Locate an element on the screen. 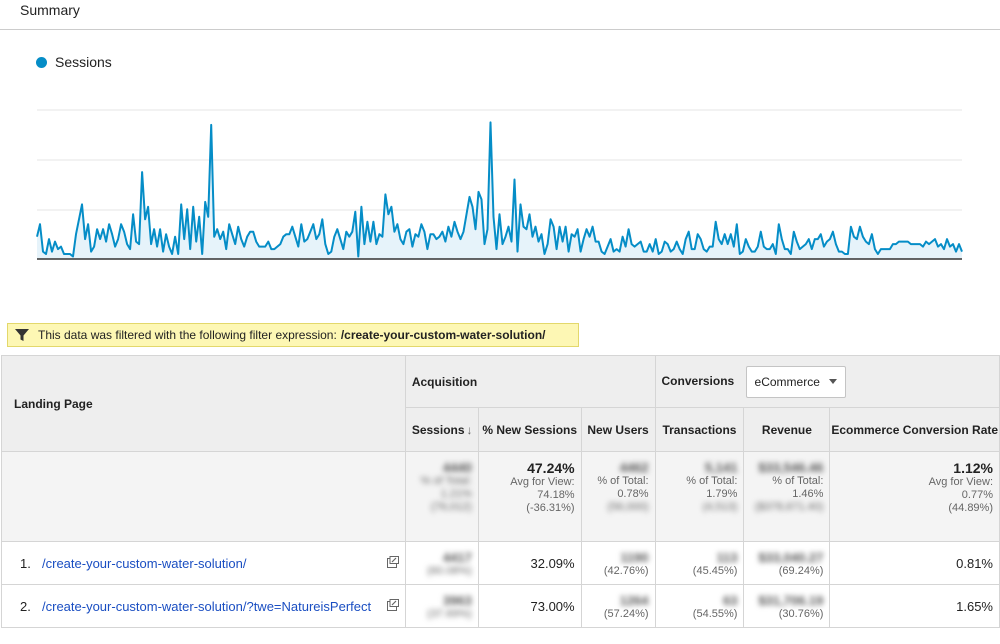 The width and height of the screenshot is (1000, 644). totals-sessions-sub3: (76,012) is located at coordinates (451, 507).